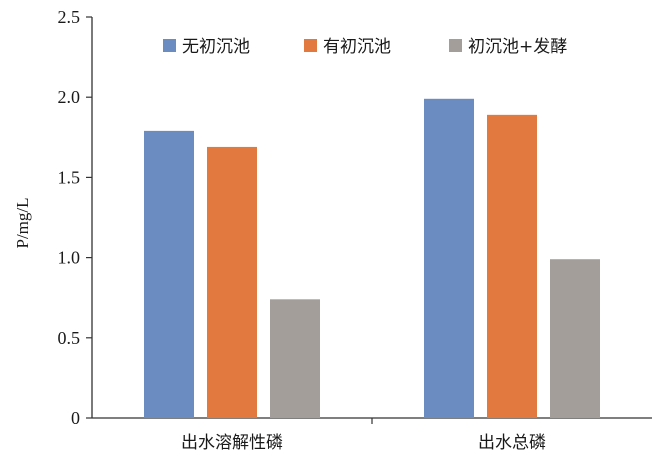 Image resolution: width=663 pixels, height=461 pixels. Describe the element at coordinates (357, 47) in the screenshot. I see `legend-label: 有初沉池` at that location.